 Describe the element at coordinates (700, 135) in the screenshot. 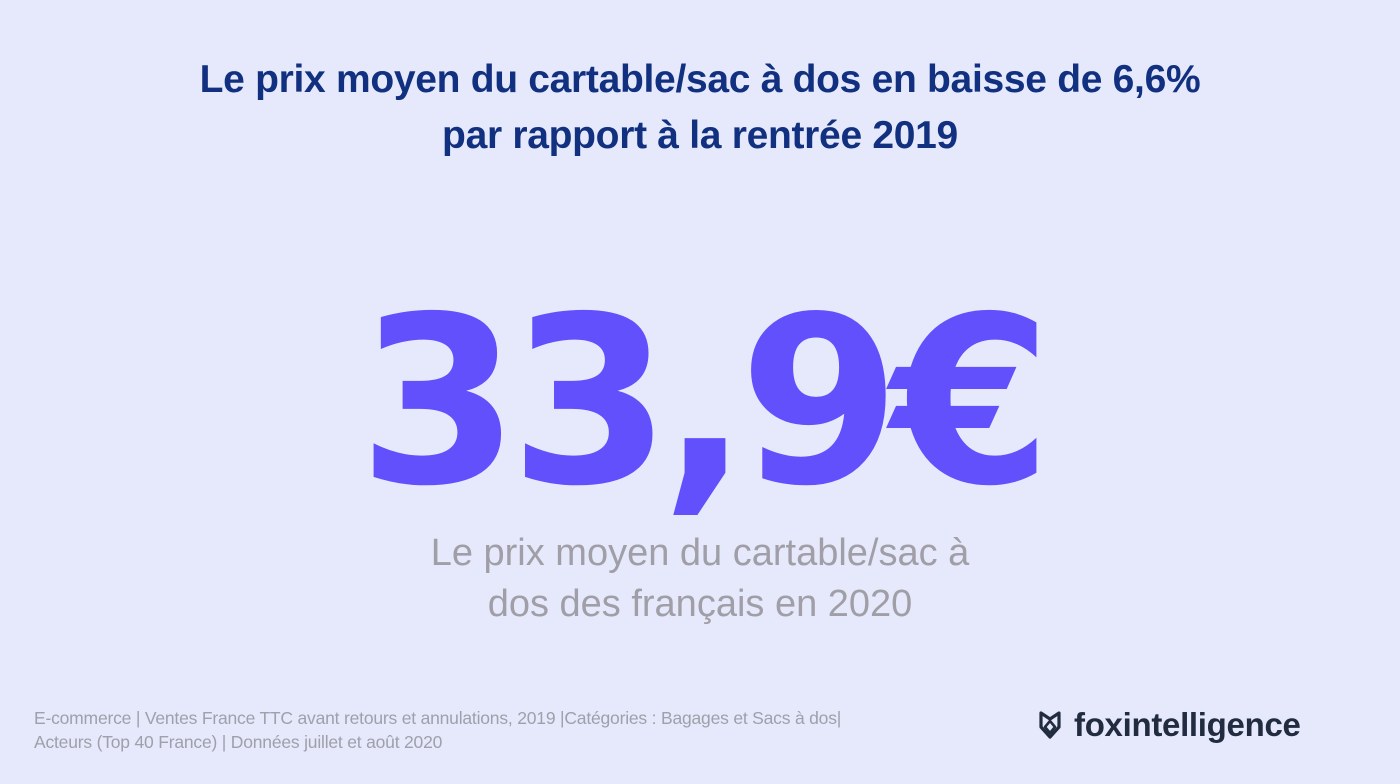

I see `headline-line-2: par rapport à la rentrée 2019` at that location.